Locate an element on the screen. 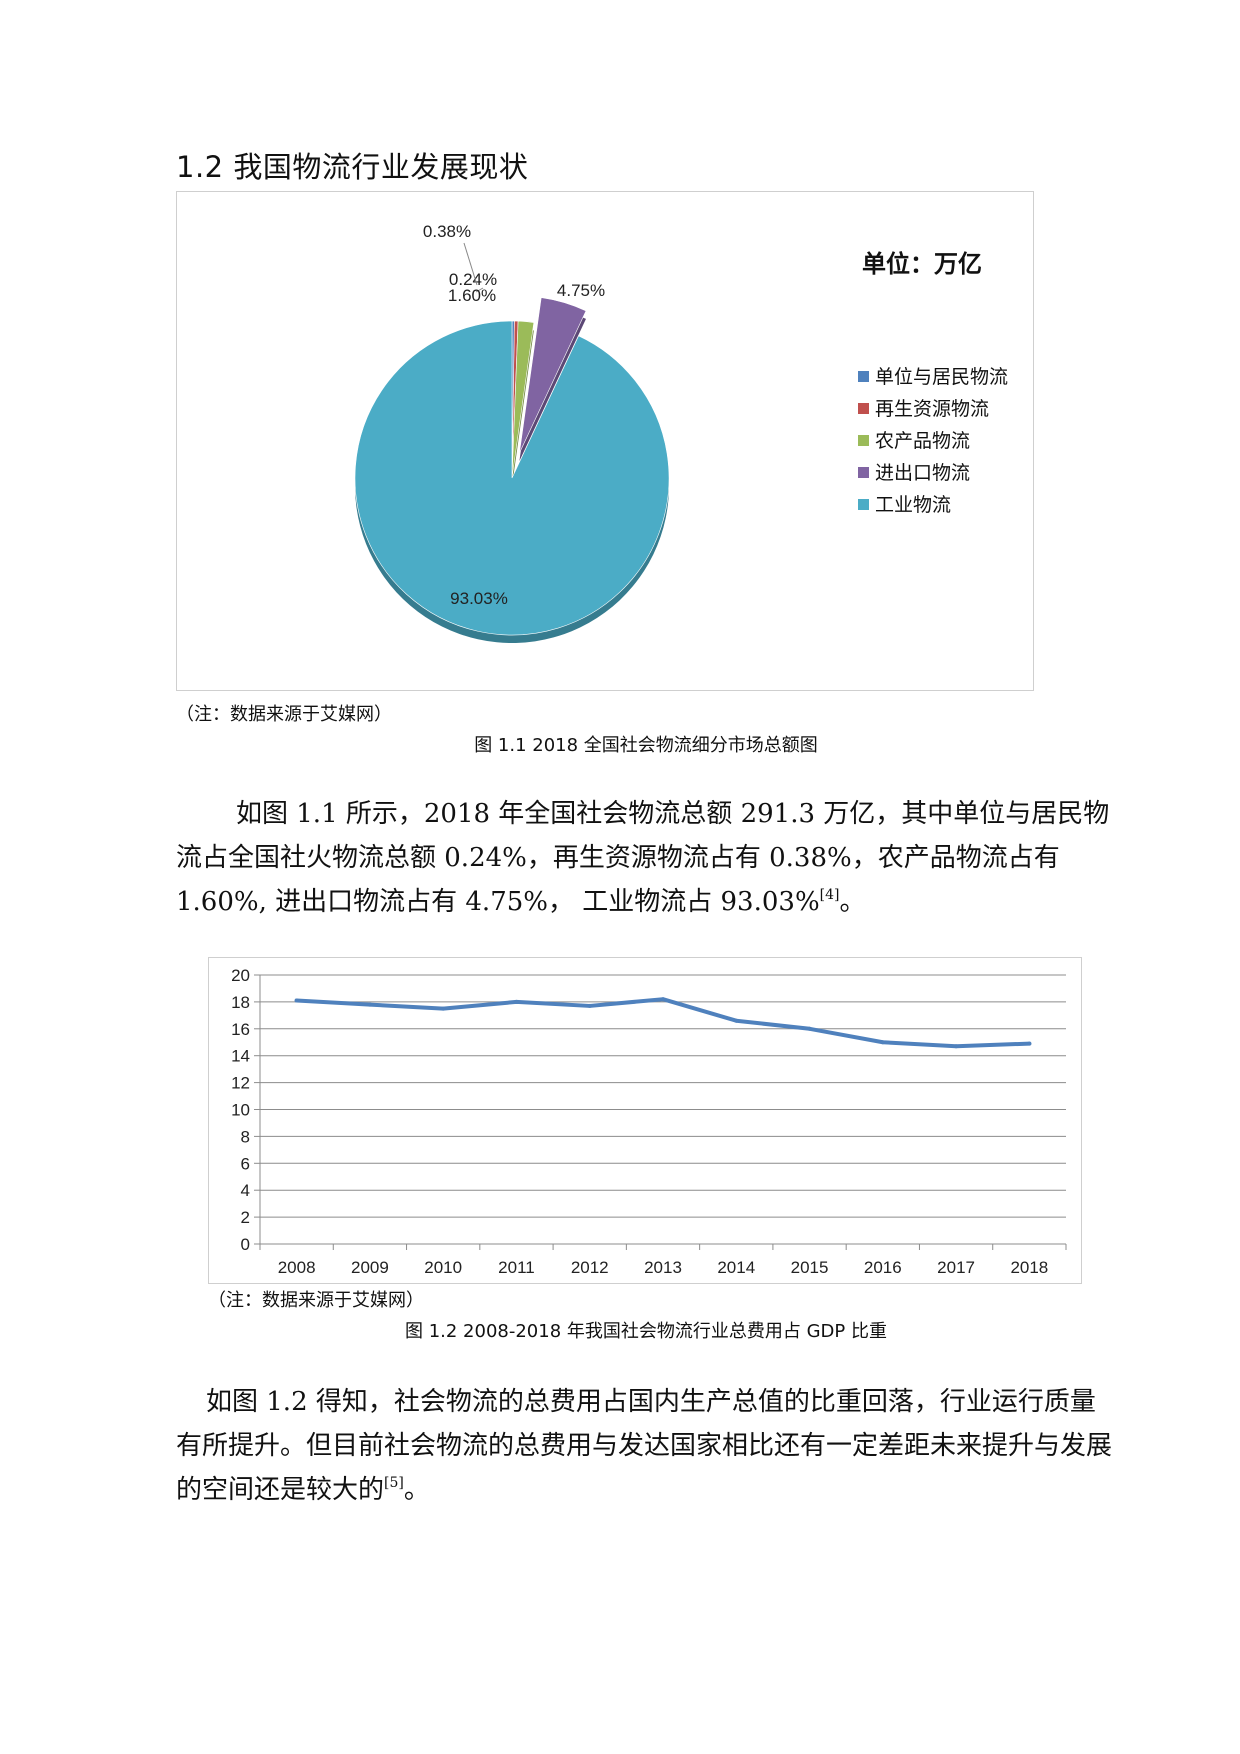 This screenshot has height=1754, width=1240. pie-data-label-0: 0.24% is located at coordinates (473, 279).